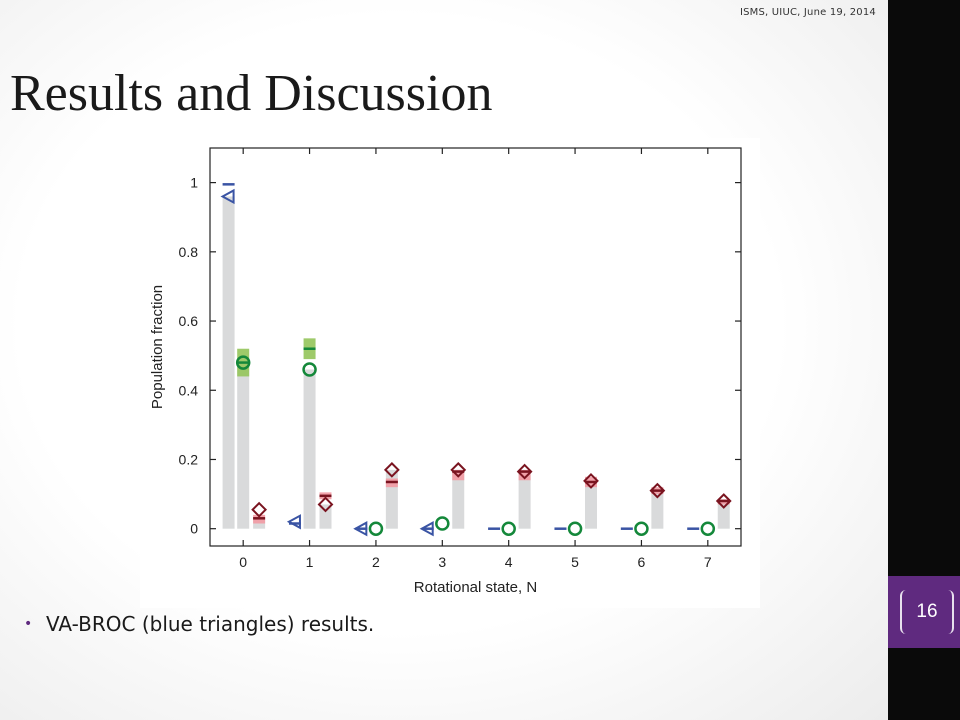 This screenshot has width=960, height=720. I want to click on bullet-item: • VA-BROC (blue triangles) results., so click(199, 624).